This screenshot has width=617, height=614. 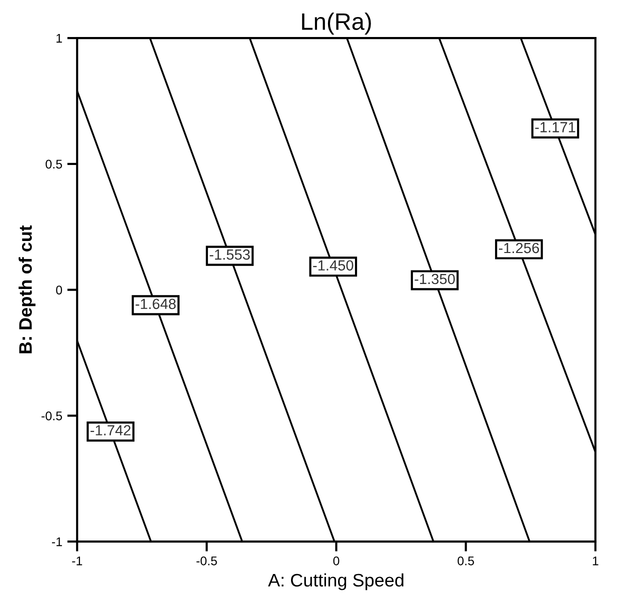 What do you see at coordinates (230, 254) in the screenshot?
I see `annotation: -1.553` at bounding box center [230, 254].